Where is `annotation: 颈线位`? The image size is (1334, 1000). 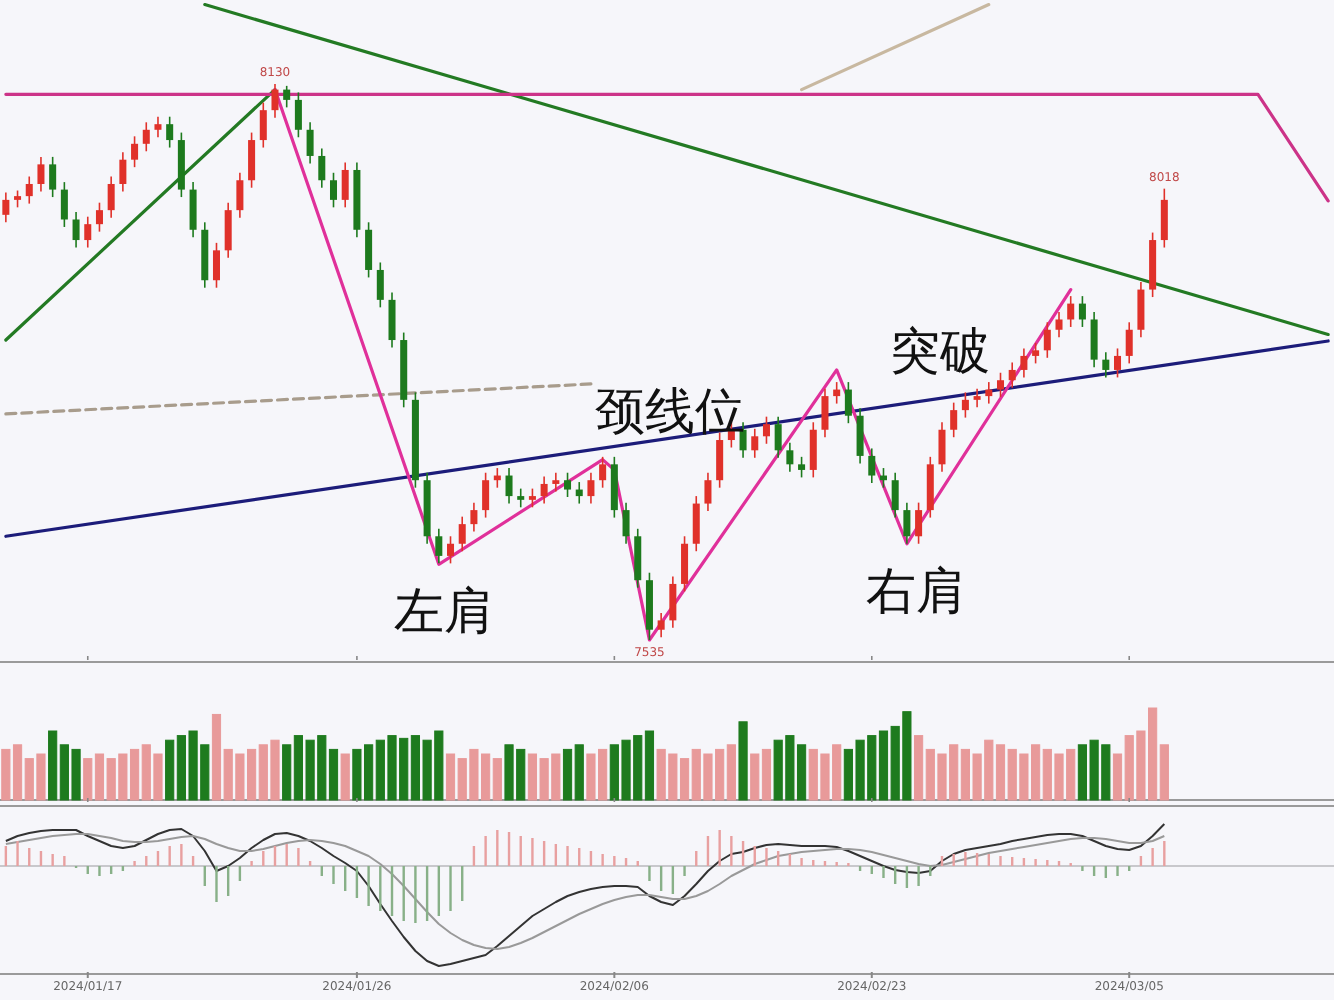 annotation: 颈线位 is located at coordinates (670, 411).